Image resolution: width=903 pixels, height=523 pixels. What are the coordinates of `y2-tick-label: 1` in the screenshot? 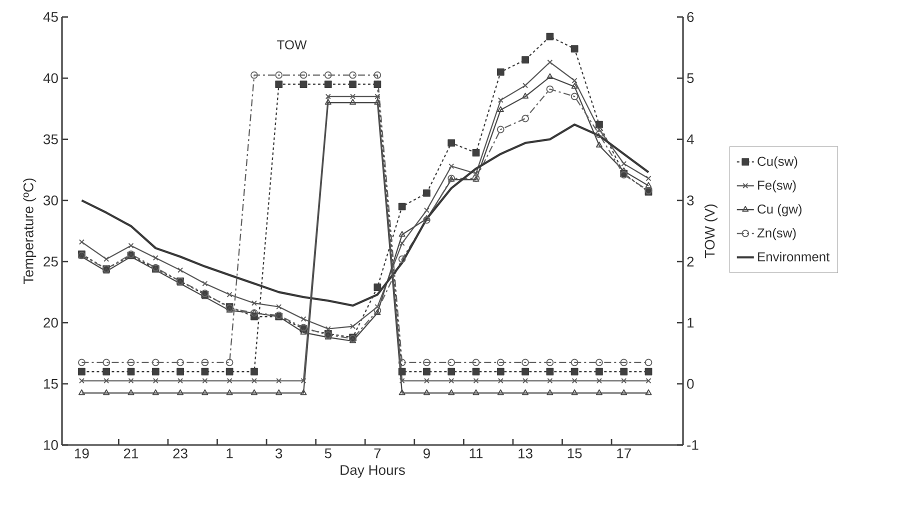 It's located at (691, 323).